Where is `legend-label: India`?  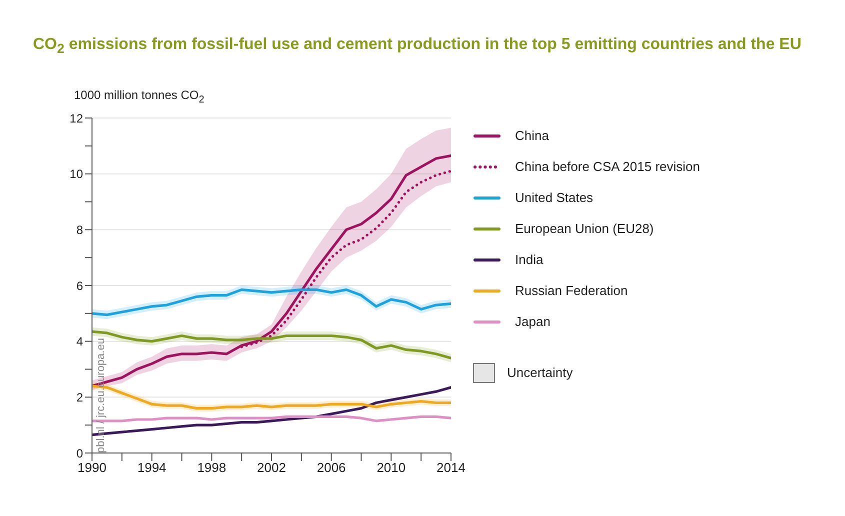
legend-label: India is located at coordinates (529, 259).